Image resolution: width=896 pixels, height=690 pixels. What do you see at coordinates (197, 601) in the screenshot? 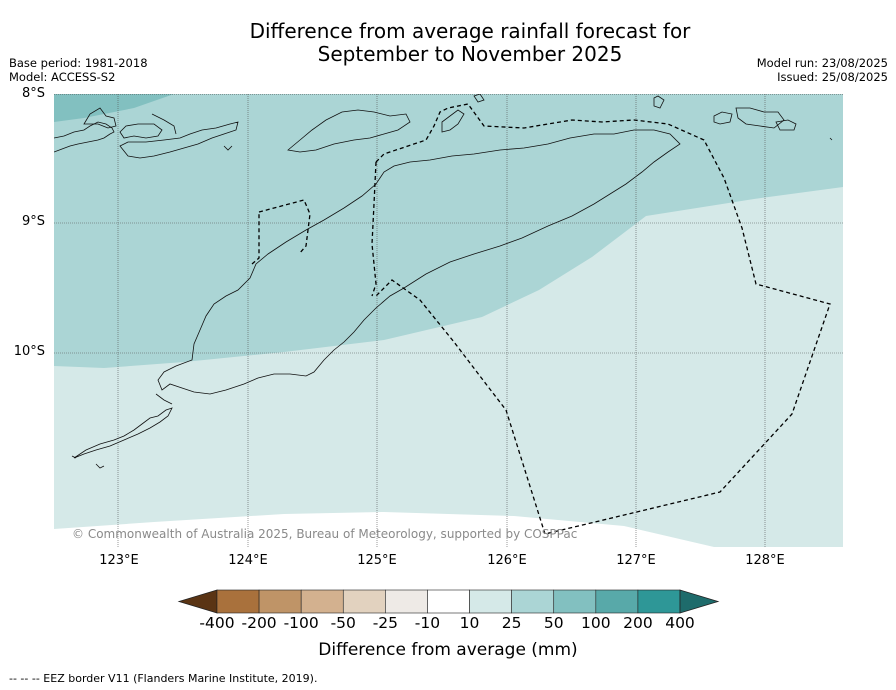
I see `colorbar-low-extension` at bounding box center [197, 601].